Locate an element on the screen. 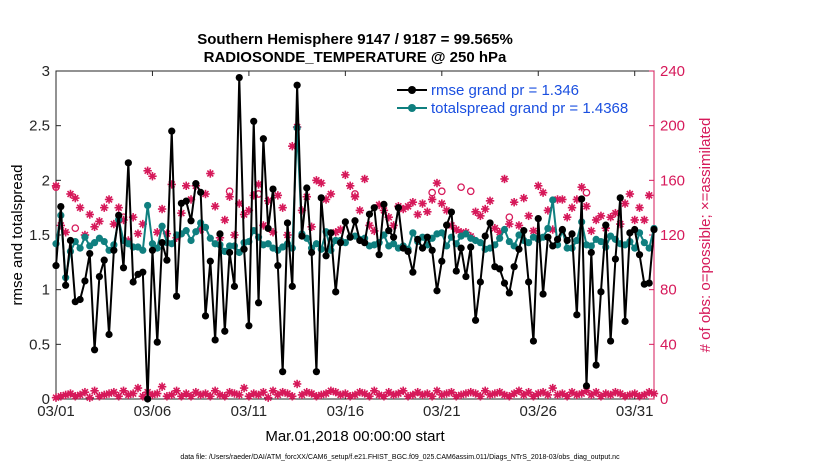 The image size is (830, 470). y-tick-label: 0.5 is located at coordinates (39, 344).